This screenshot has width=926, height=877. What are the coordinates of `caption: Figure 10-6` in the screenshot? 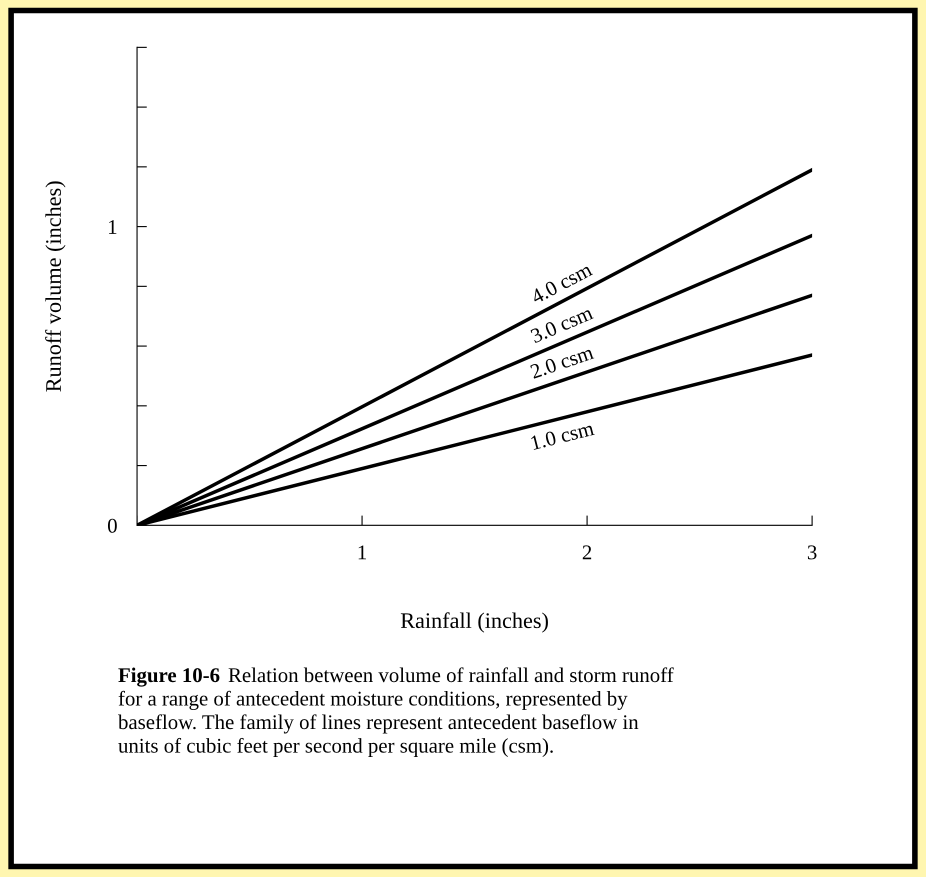 It's located at (169, 677).